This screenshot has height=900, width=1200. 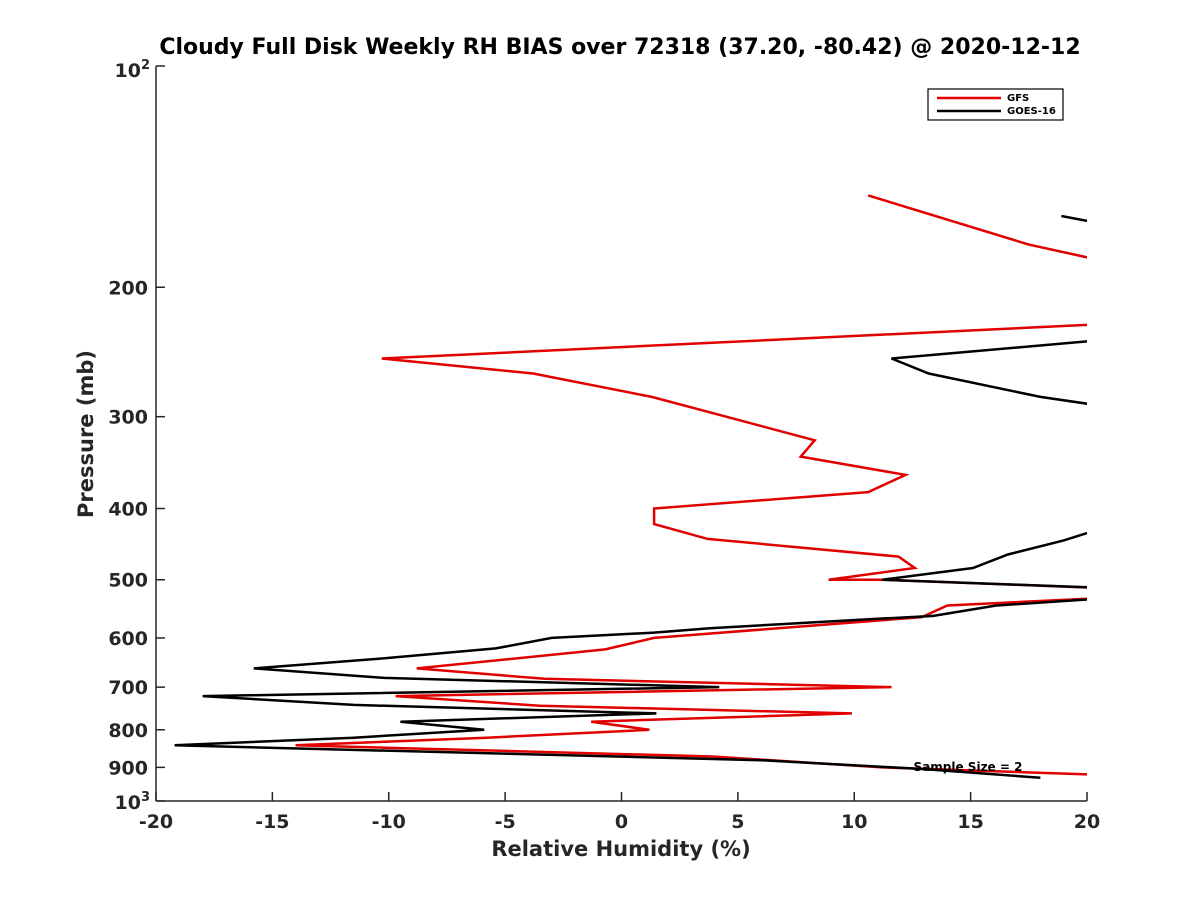 I want to click on y-tick-label-top: 102, so click(x=133, y=70).